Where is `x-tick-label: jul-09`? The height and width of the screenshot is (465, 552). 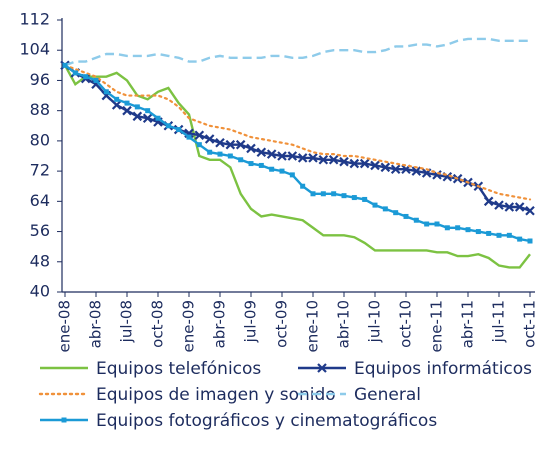
x-tick-label: jul-09 is located at coordinates (251, 321).